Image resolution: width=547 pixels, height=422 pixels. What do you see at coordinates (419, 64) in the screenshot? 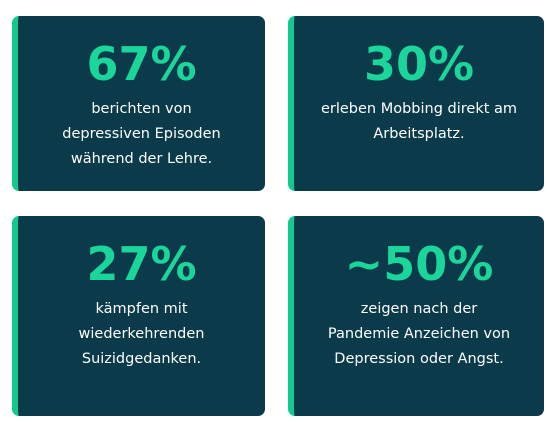
I see `stat-value: 30%` at bounding box center [419, 64].